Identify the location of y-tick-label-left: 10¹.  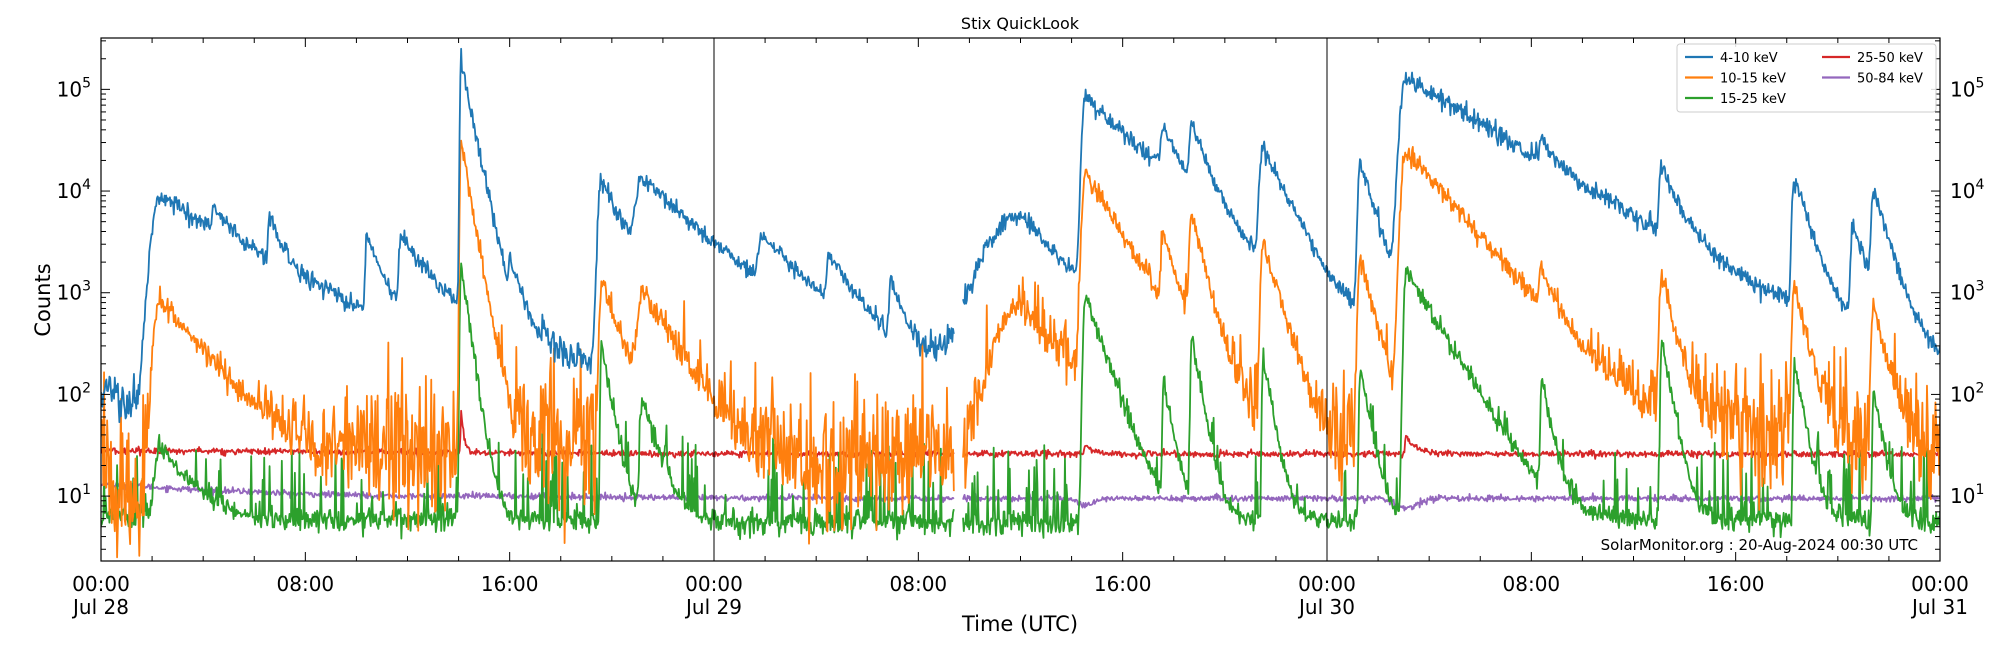
(74, 495).